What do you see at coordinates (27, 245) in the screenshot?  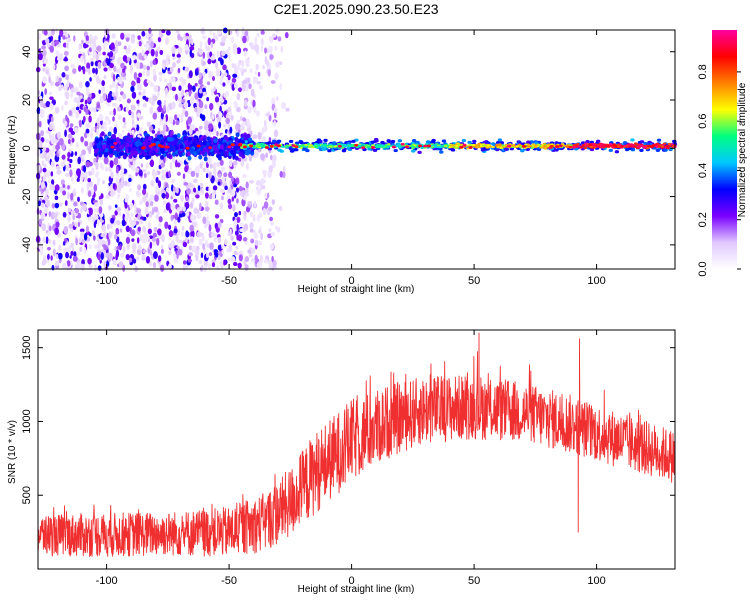 I see `y-tick-label: -40` at bounding box center [27, 245].